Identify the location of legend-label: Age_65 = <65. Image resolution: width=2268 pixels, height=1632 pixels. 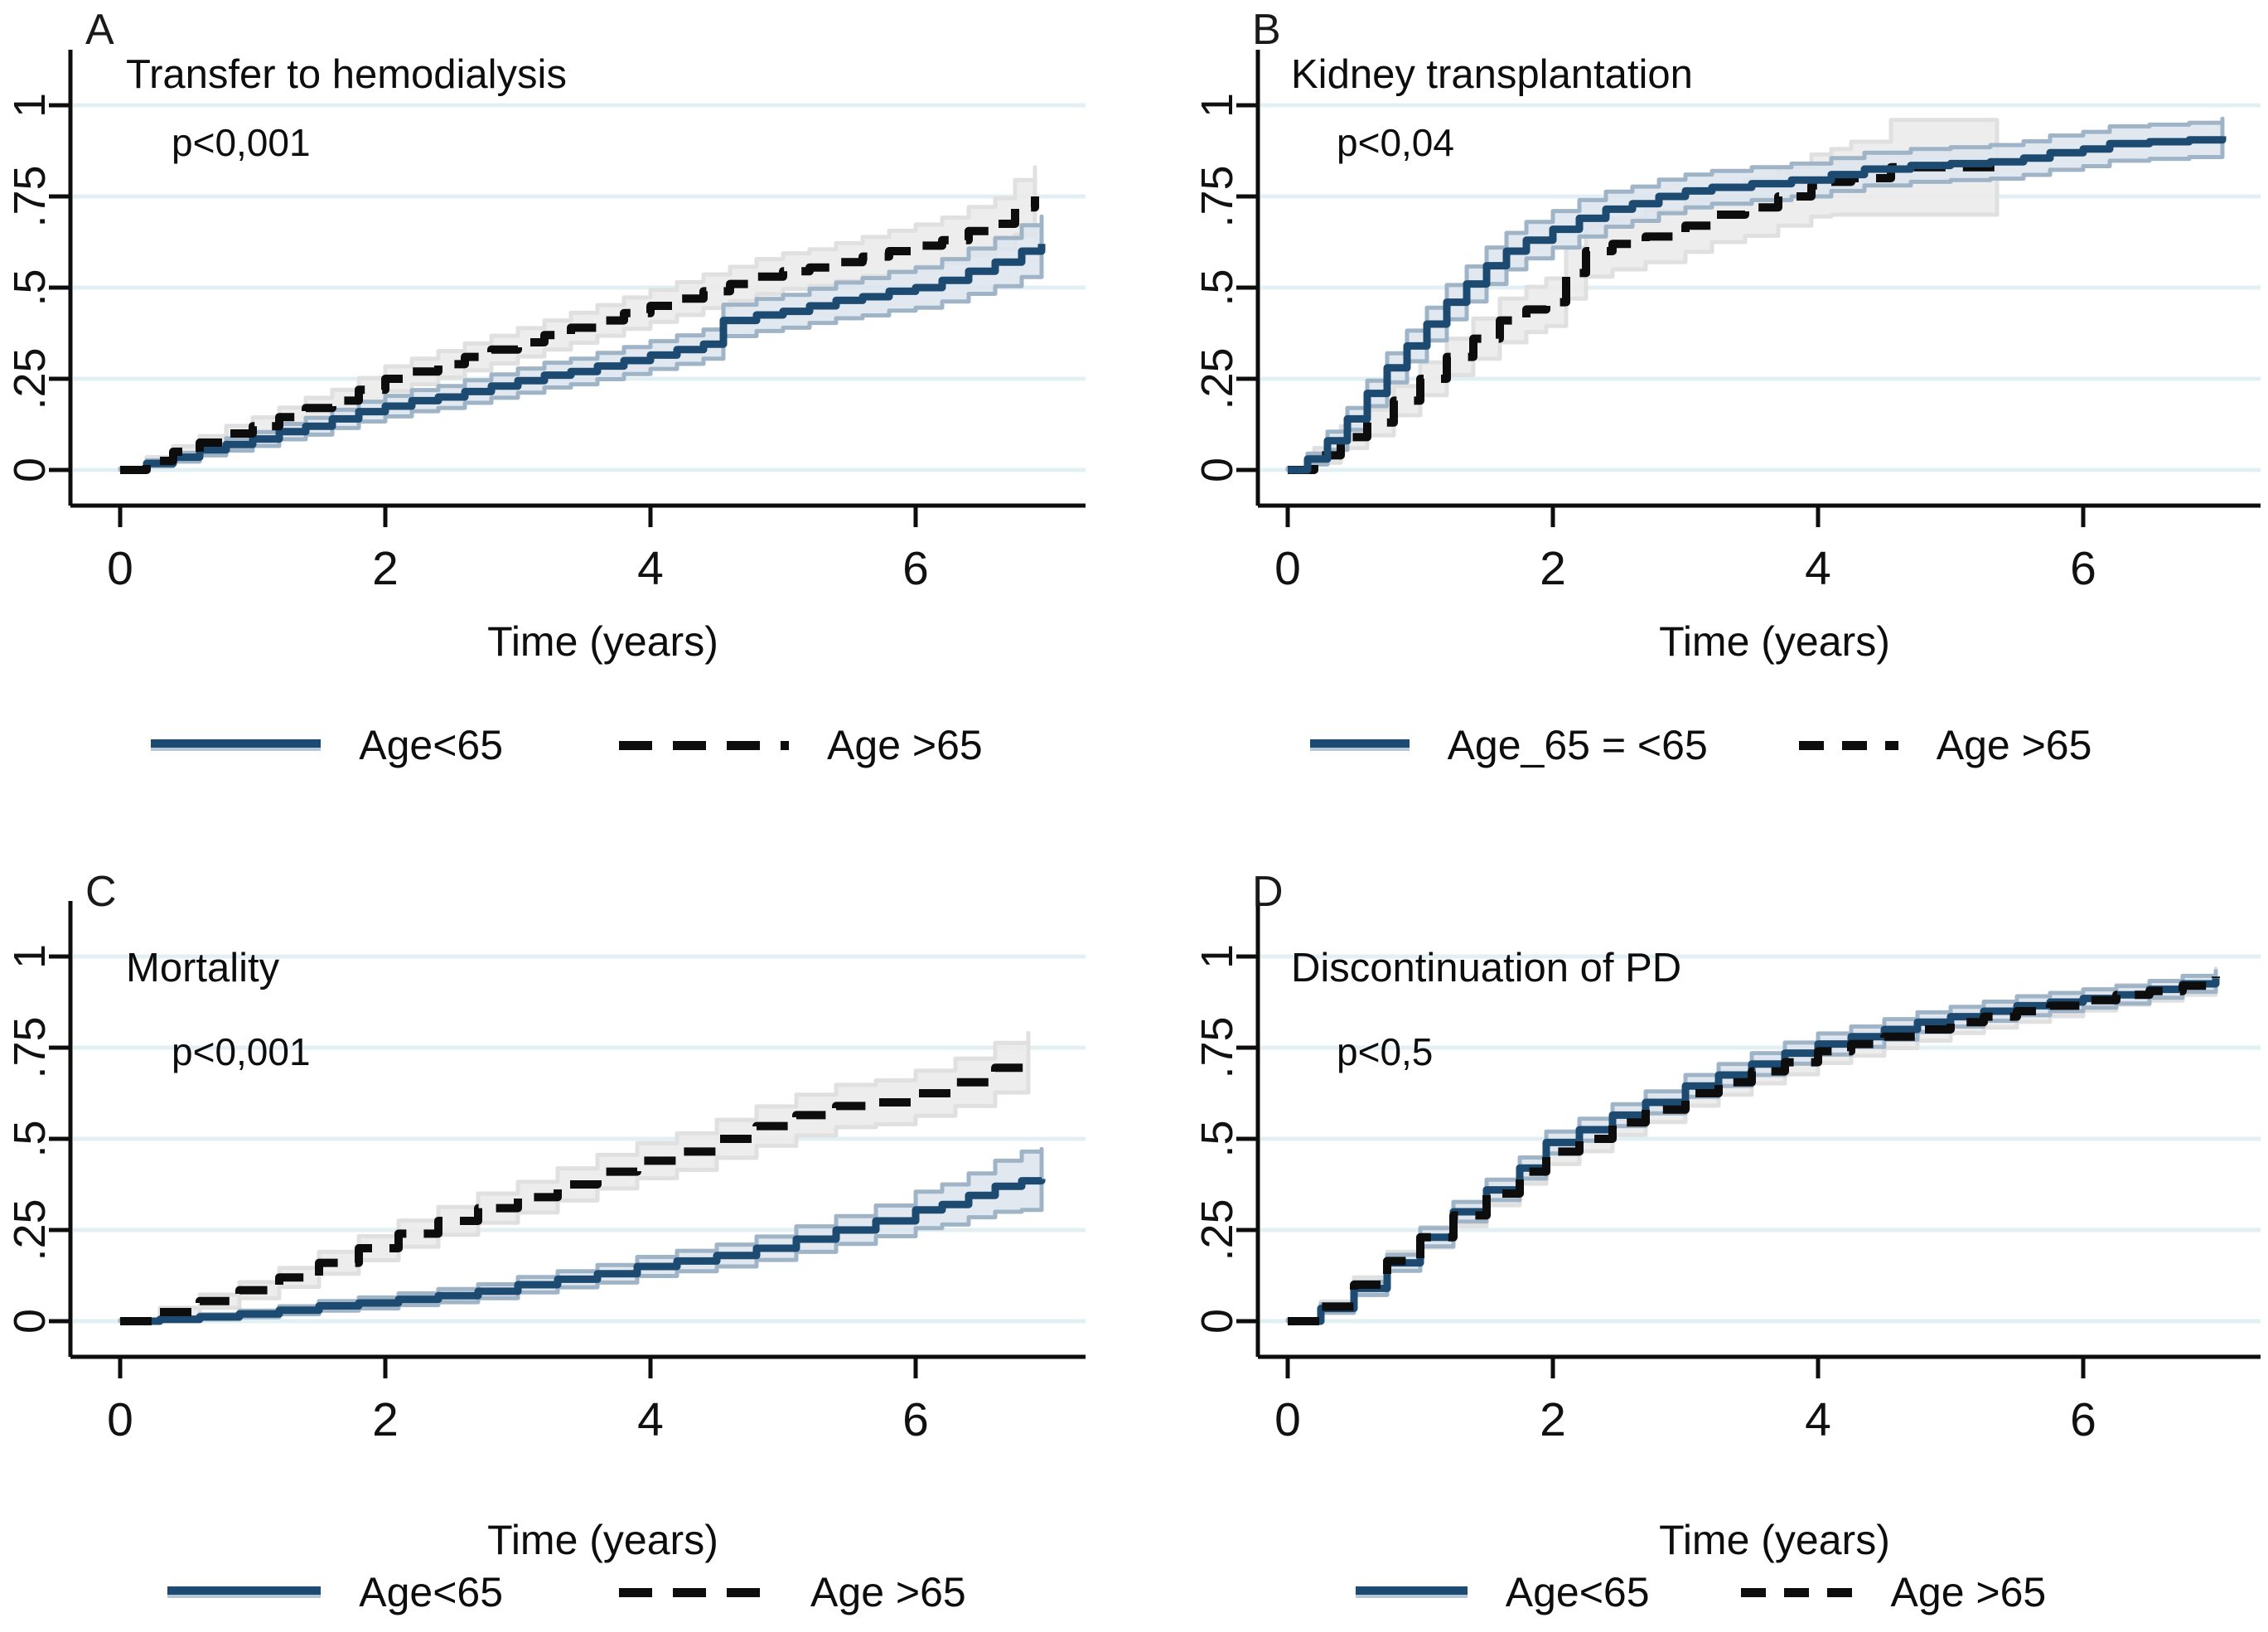
(1577, 745).